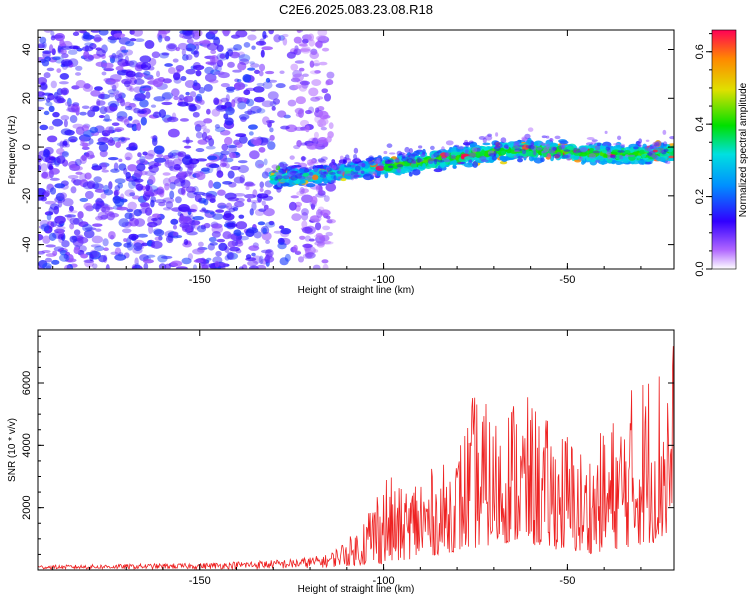 Image resolution: width=750 pixels, height=600 pixels. I want to click on colorbar-tick-label-3: 0.6, so click(700, 51).